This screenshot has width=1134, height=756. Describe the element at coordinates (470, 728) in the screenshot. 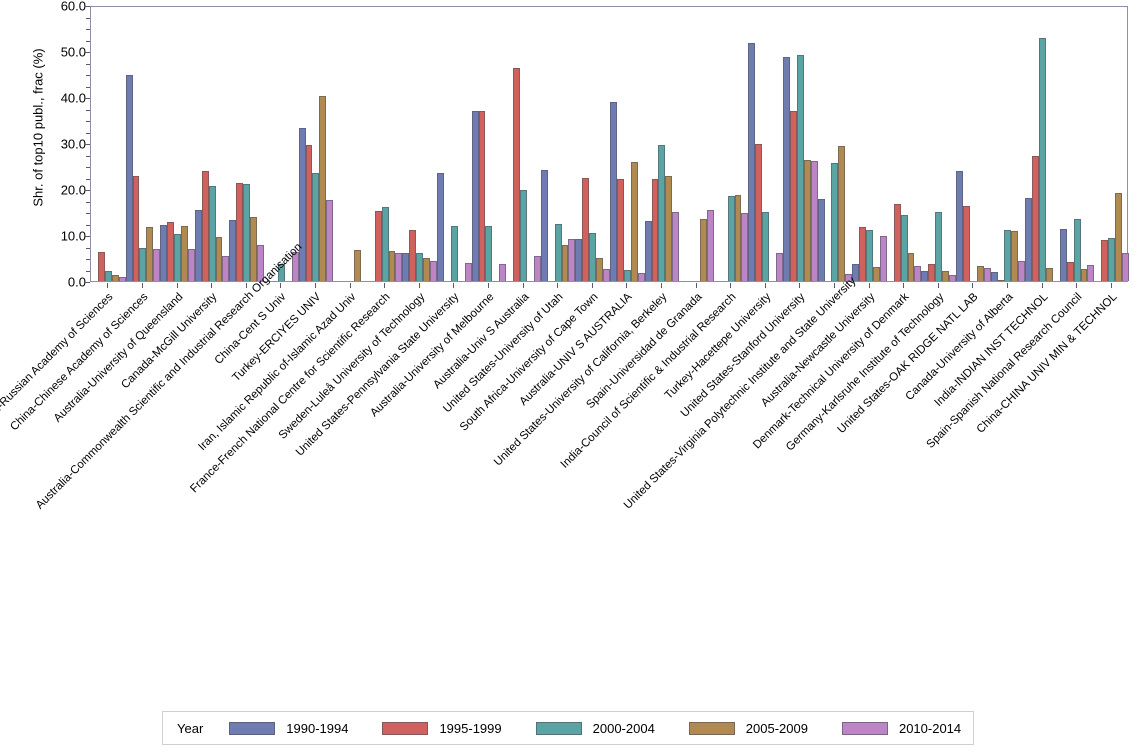

I see `legend-label: 1995-1999` at that location.